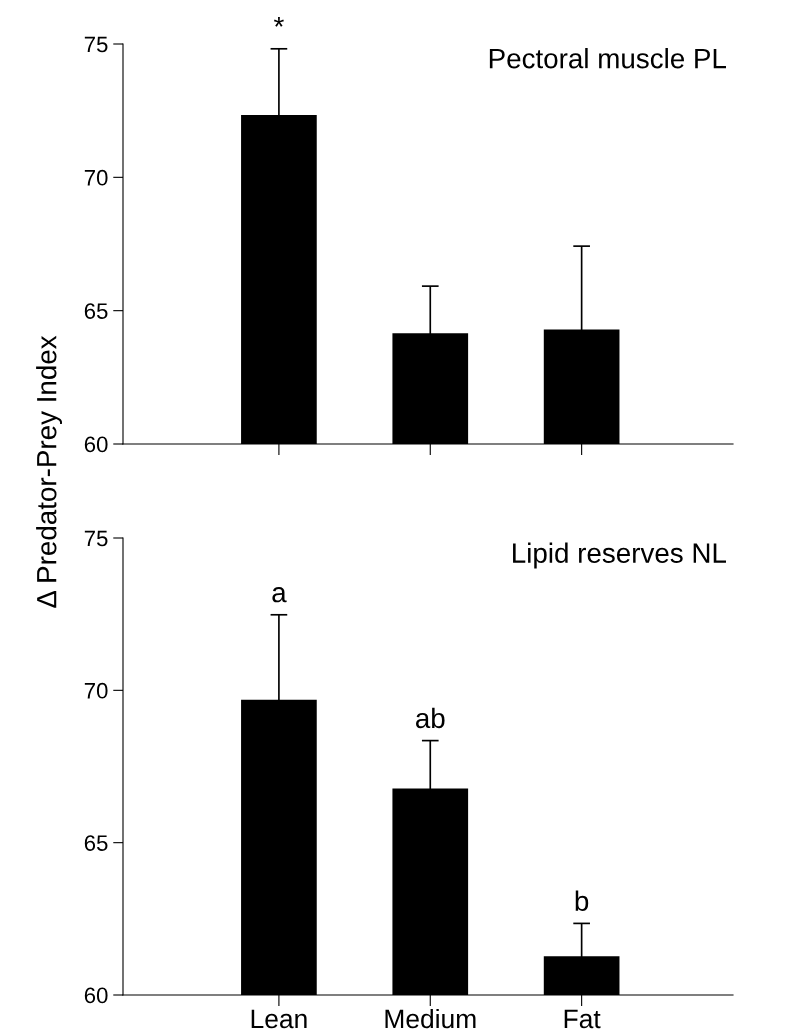 Image resolution: width=785 pixels, height=1029 pixels. What do you see at coordinates (619, 555) in the screenshot?
I see `chart-title: Lipid reserves NL` at bounding box center [619, 555].